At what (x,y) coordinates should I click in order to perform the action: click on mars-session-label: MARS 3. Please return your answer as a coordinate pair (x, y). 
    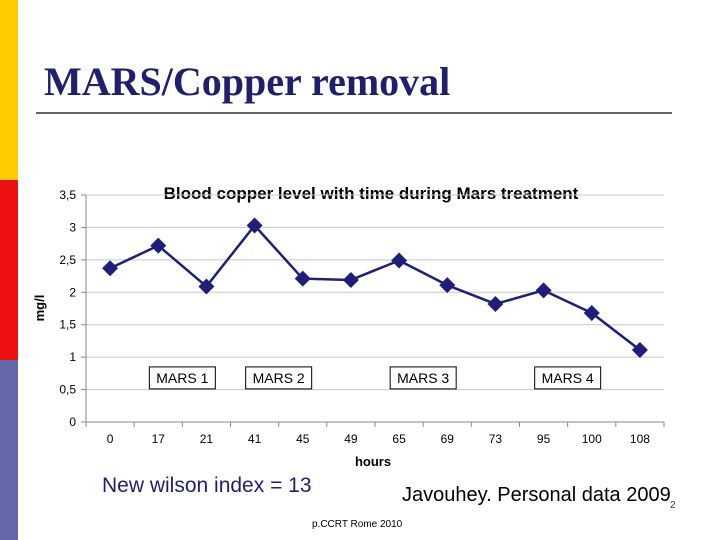
    Looking at the image, I should click on (423, 378).